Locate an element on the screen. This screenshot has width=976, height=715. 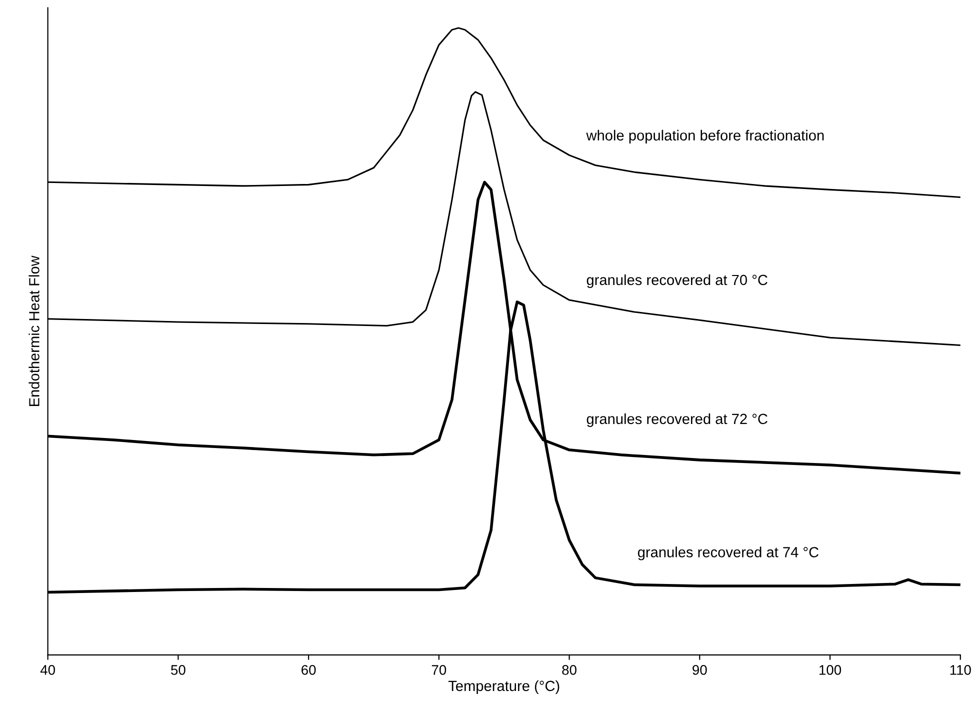
x-tick-label: 100 is located at coordinates (830, 670).